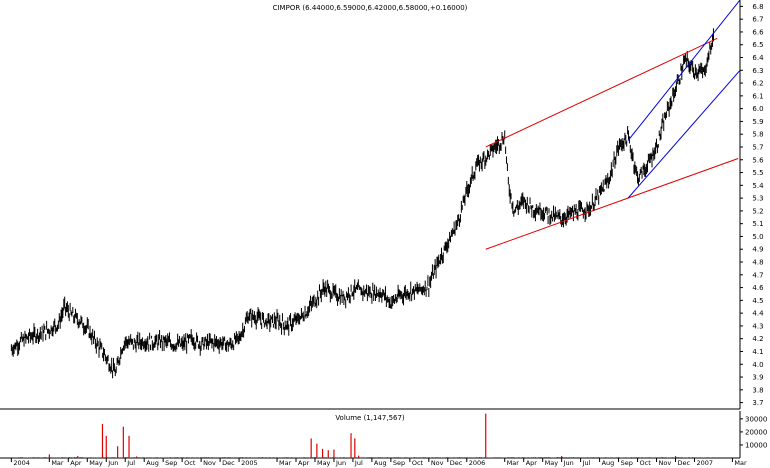 This screenshot has width=770, height=468. Describe the element at coordinates (757, 326) in the screenshot. I see `price-y-tick-label: 4.3` at that location.